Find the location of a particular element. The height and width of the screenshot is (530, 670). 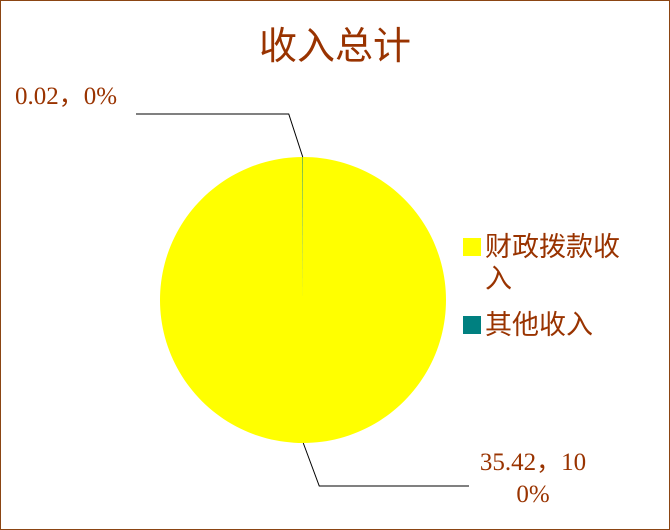

chart-title: 收入总计 is located at coordinates (334, 47).